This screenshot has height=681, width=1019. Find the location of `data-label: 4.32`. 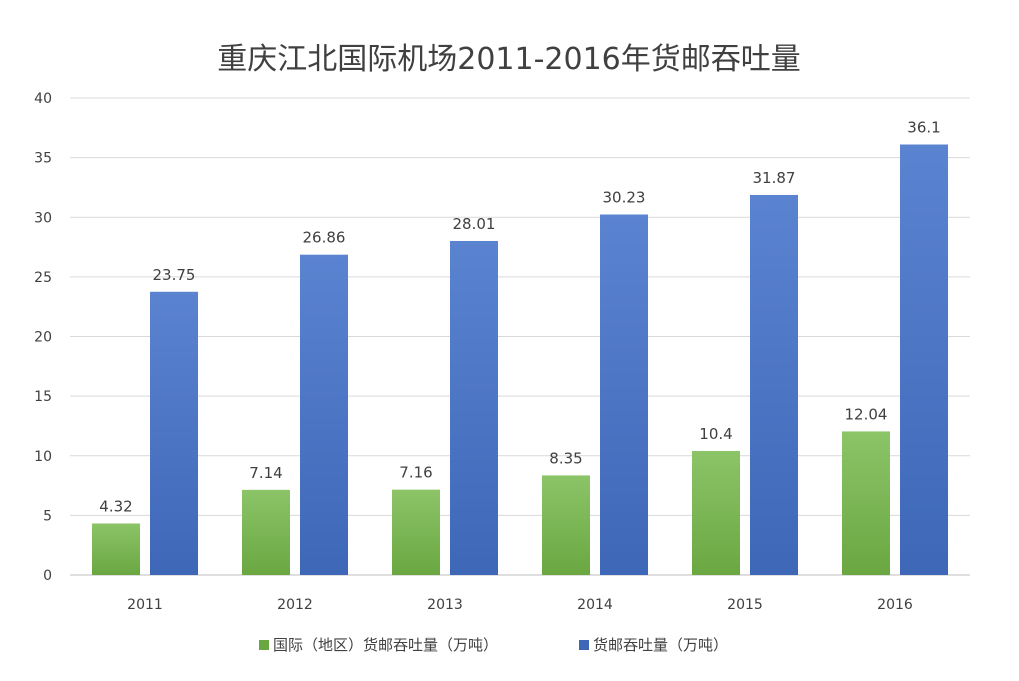

data-label: 4.32 is located at coordinates (115, 506).